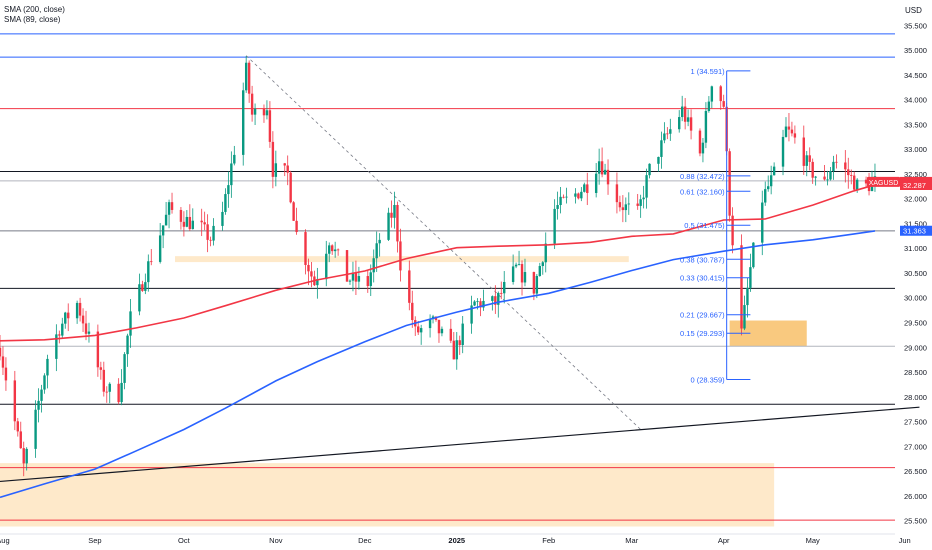  I want to click on y-tick-2: 26.500, so click(915, 471).